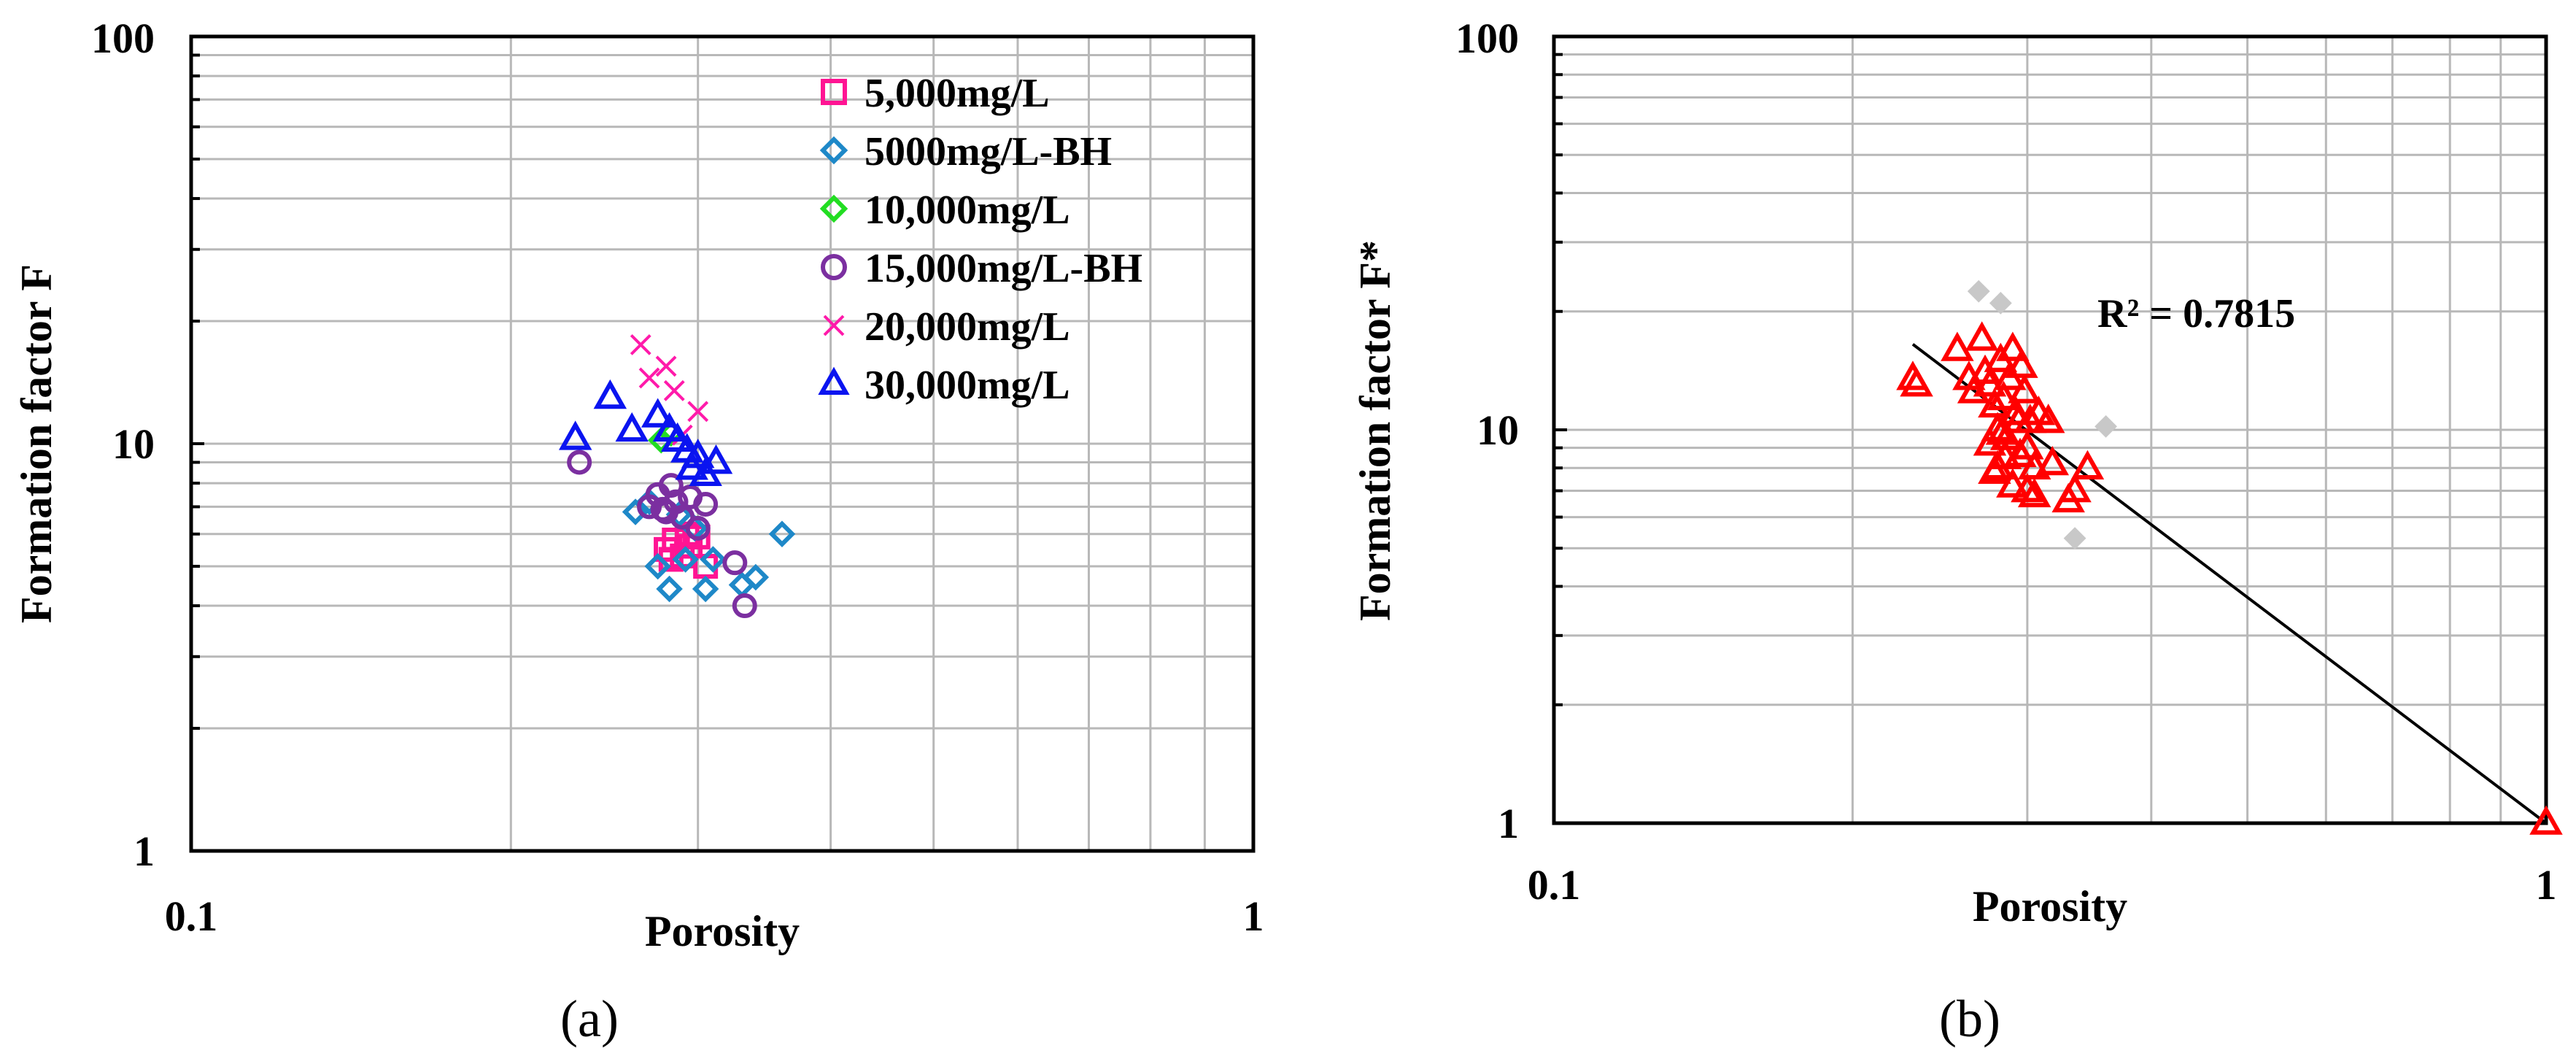 The height and width of the screenshot is (1064, 2576). What do you see at coordinates (967, 210) in the screenshot?
I see `legend-label-2: 10,000mg/L` at bounding box center [967, 210].